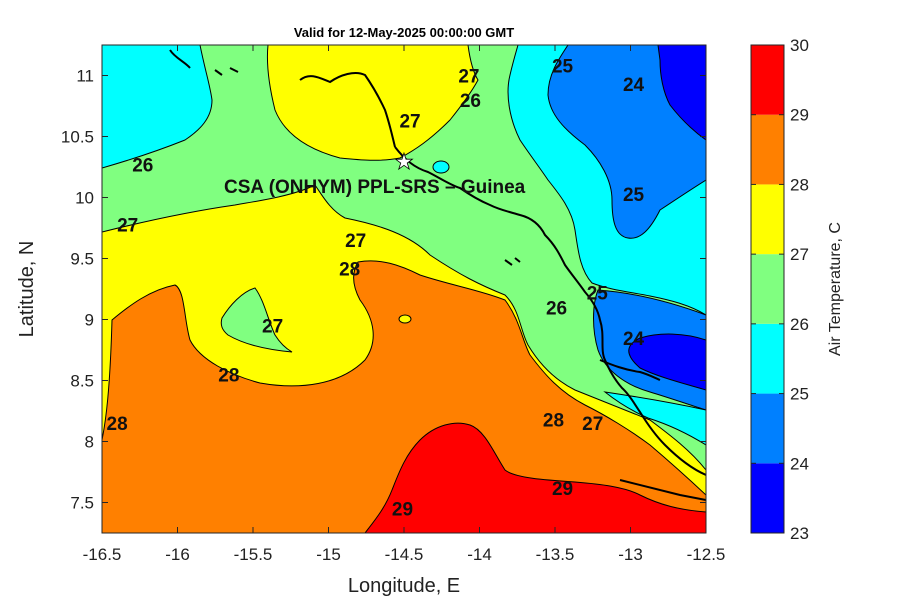  Describe the element at coordinates (84, 198) in the screenshot. I see `y-tick-label: 10` at that location.